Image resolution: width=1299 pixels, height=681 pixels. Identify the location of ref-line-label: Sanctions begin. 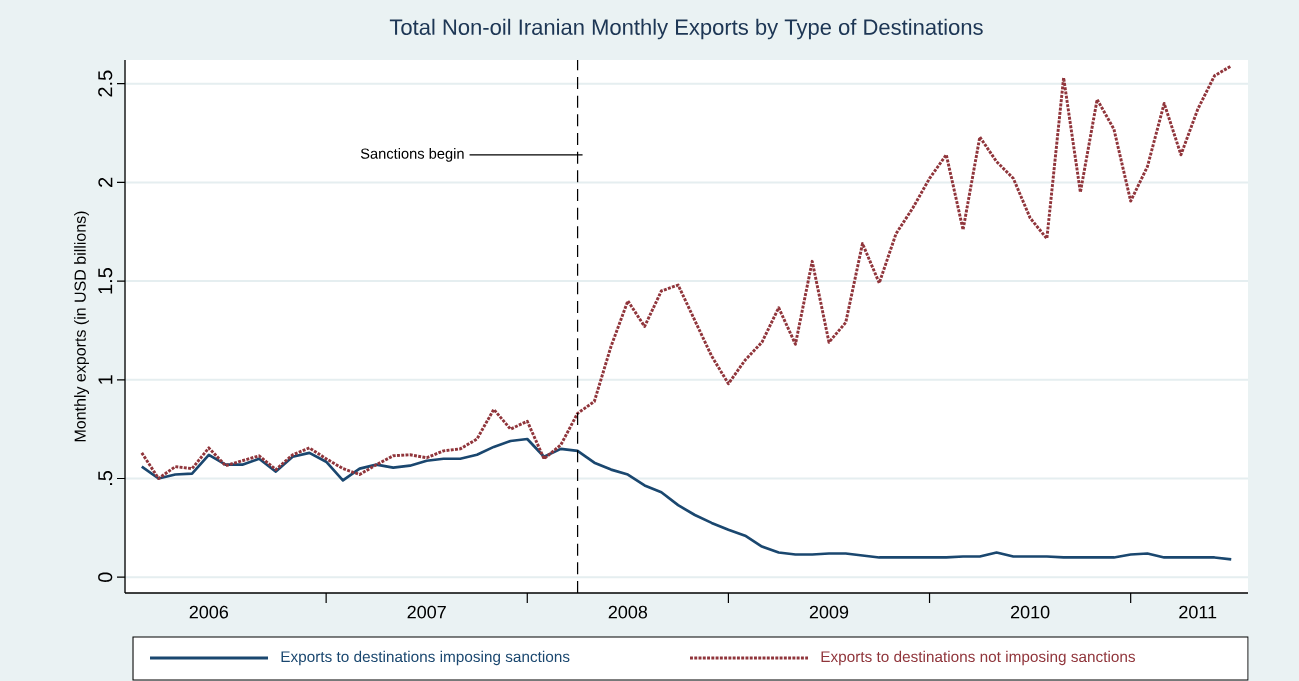
(412, 155).